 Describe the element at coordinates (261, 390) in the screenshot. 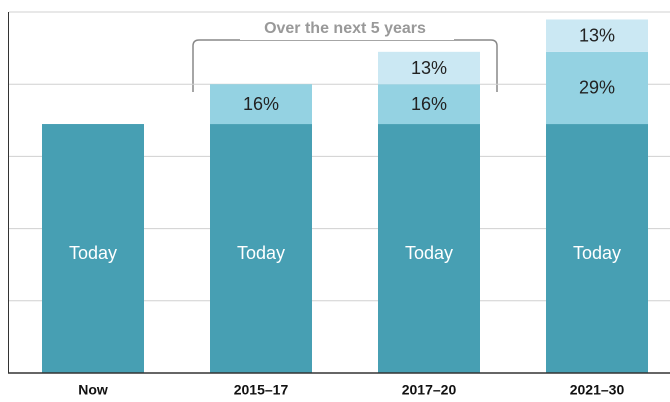

I see `x-tick-label: 2015–17` at that location.